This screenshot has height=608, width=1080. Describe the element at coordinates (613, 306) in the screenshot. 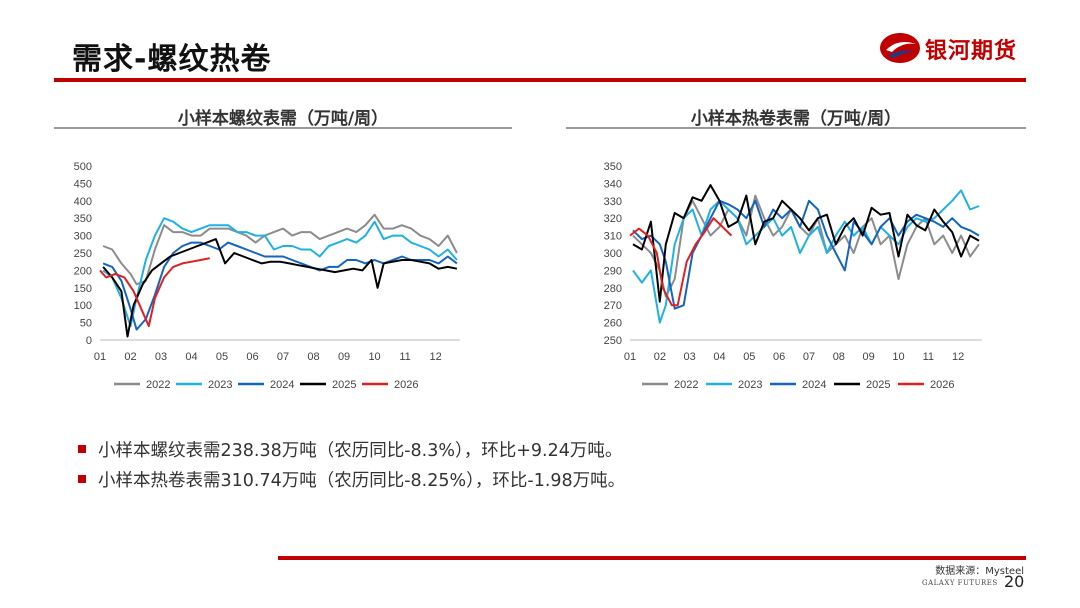

I see `y-tick-label: 270` at that location.